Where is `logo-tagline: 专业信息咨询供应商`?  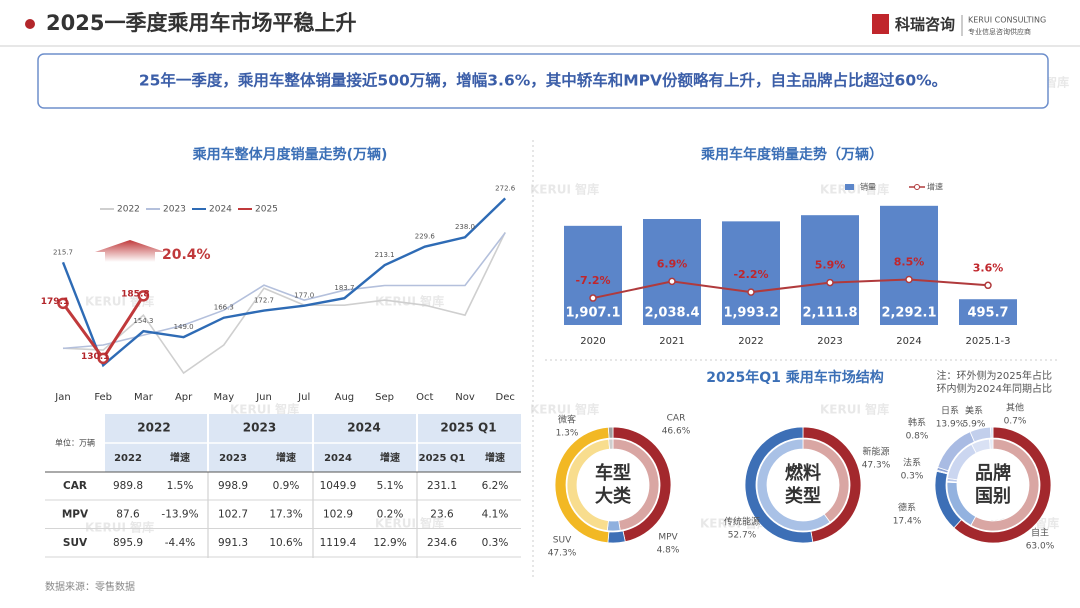 logo-tagline: 专业信息咨询供应商 is located at coordinates (999, 31).